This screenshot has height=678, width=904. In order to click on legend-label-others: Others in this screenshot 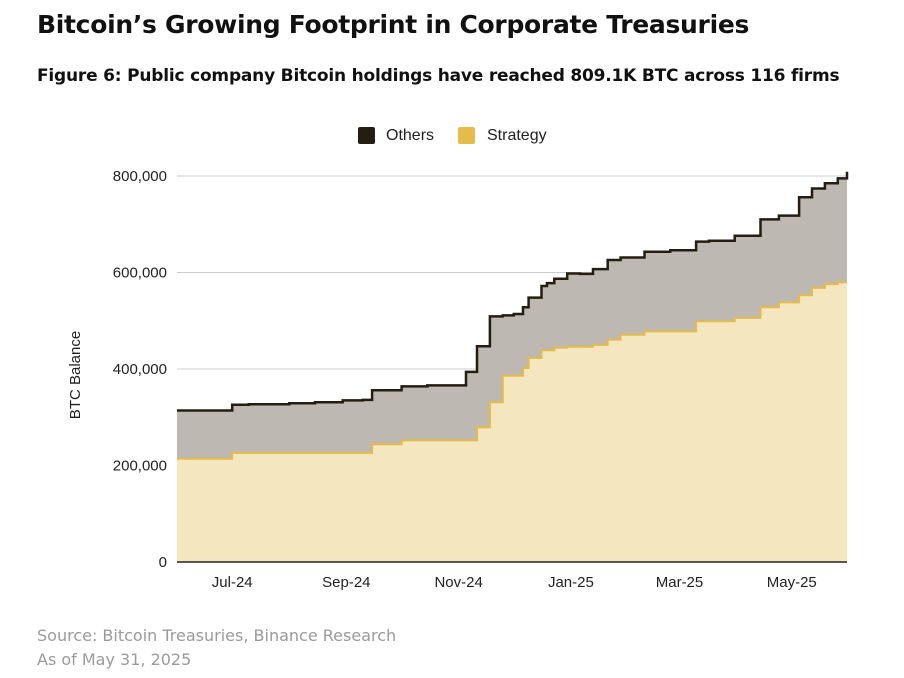, I will do `click(410, 135)`.